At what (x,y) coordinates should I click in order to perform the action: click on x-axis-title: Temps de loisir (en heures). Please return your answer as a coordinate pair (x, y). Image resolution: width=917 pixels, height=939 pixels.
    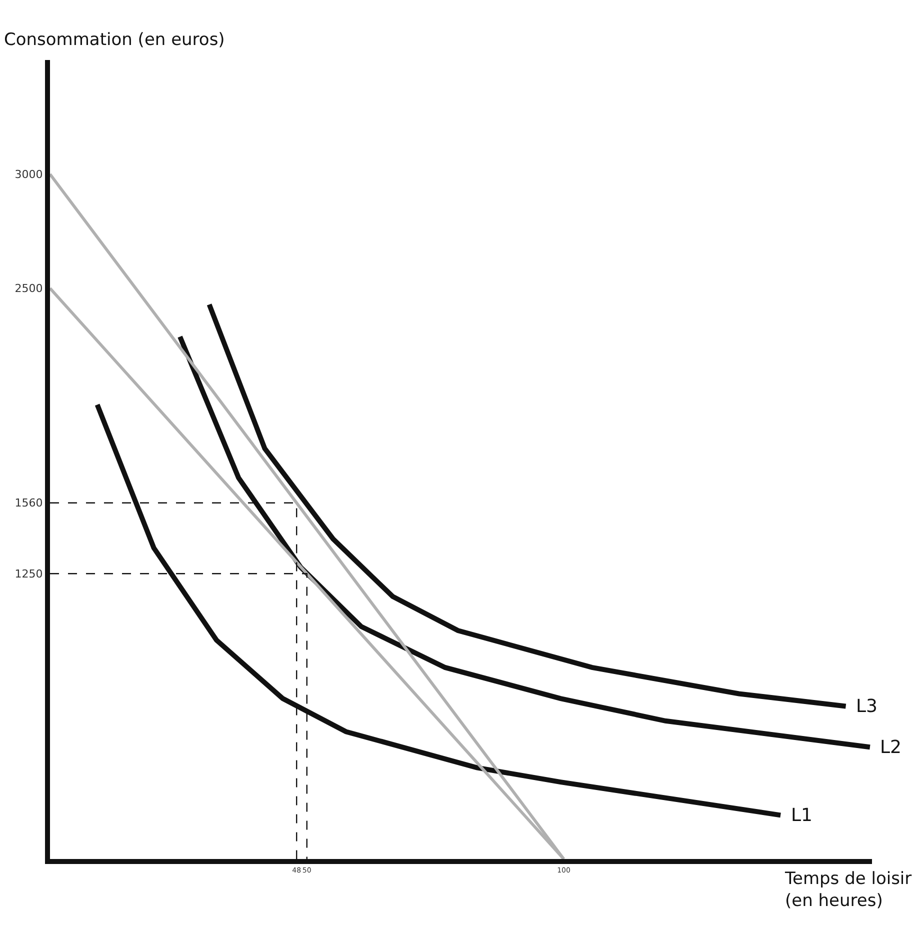
    Looking at the image, I should click on (848, 890).